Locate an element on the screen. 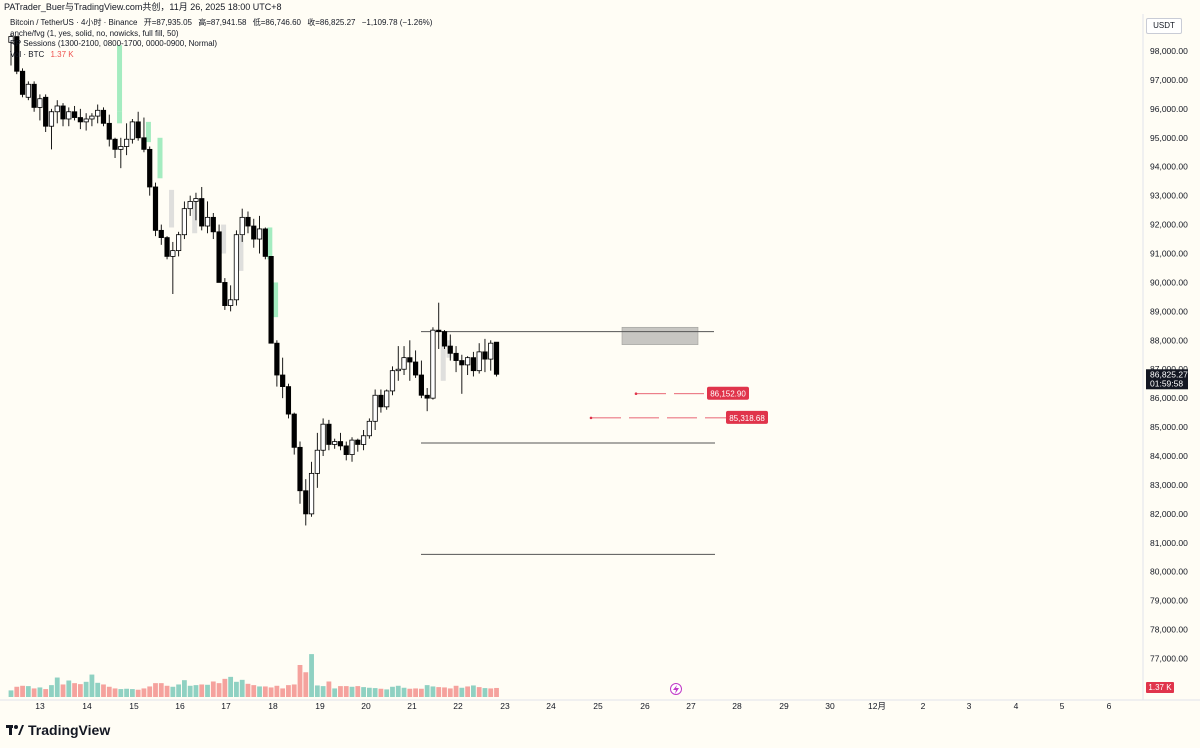 The width and height of the screenshot is (1200, 748). time-tick-label: 14 is located at coordinates (87, 706).